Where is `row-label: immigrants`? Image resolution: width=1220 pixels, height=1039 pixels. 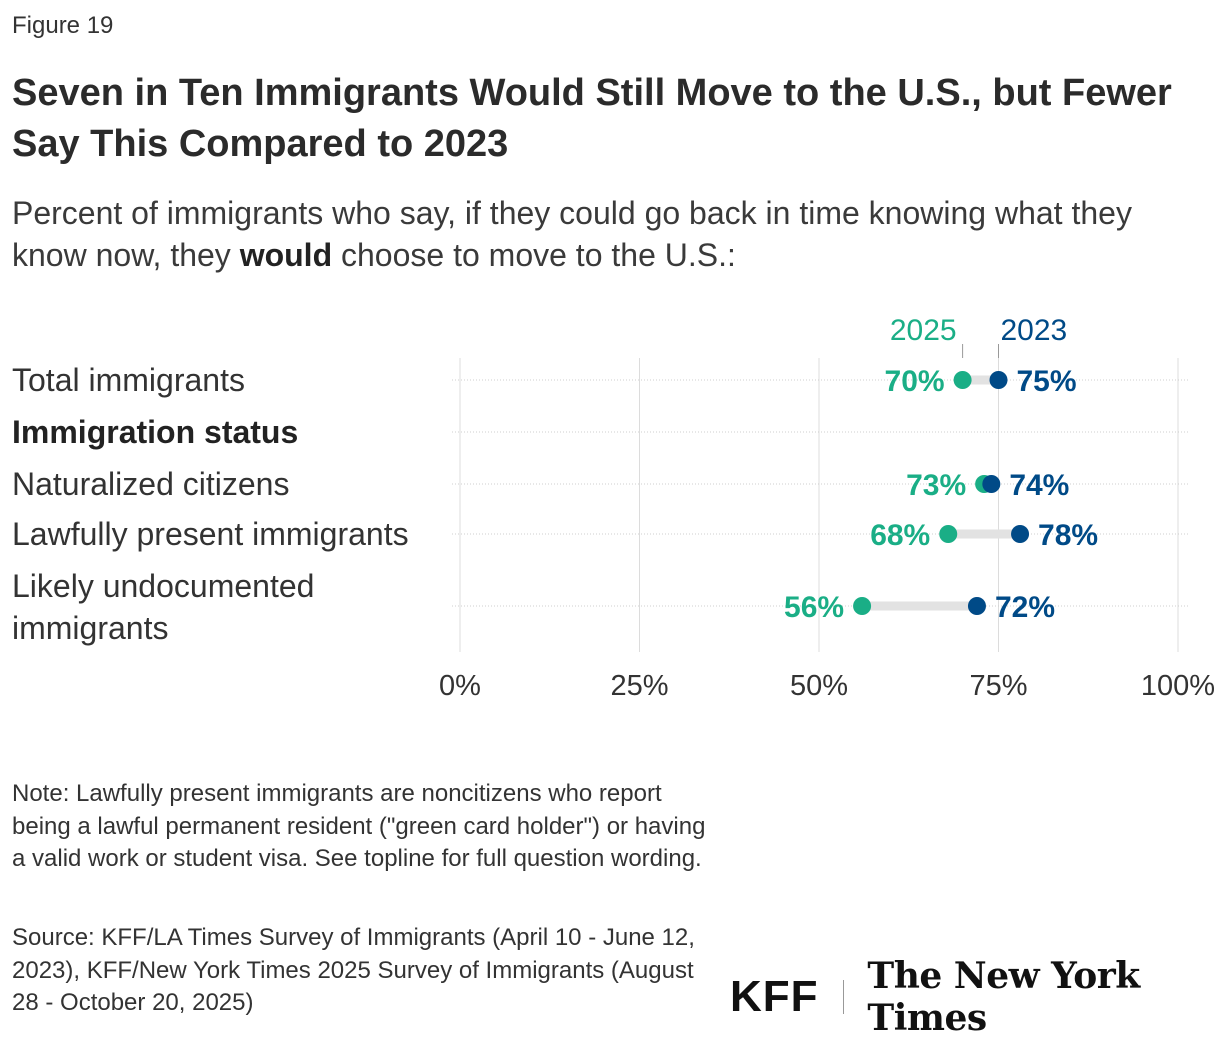 row-label: immigrants is located at coordinates (90, 628).